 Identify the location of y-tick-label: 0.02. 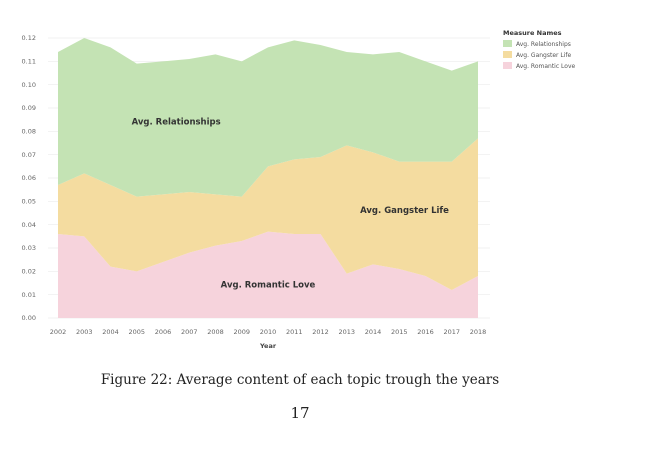
(29, 272).